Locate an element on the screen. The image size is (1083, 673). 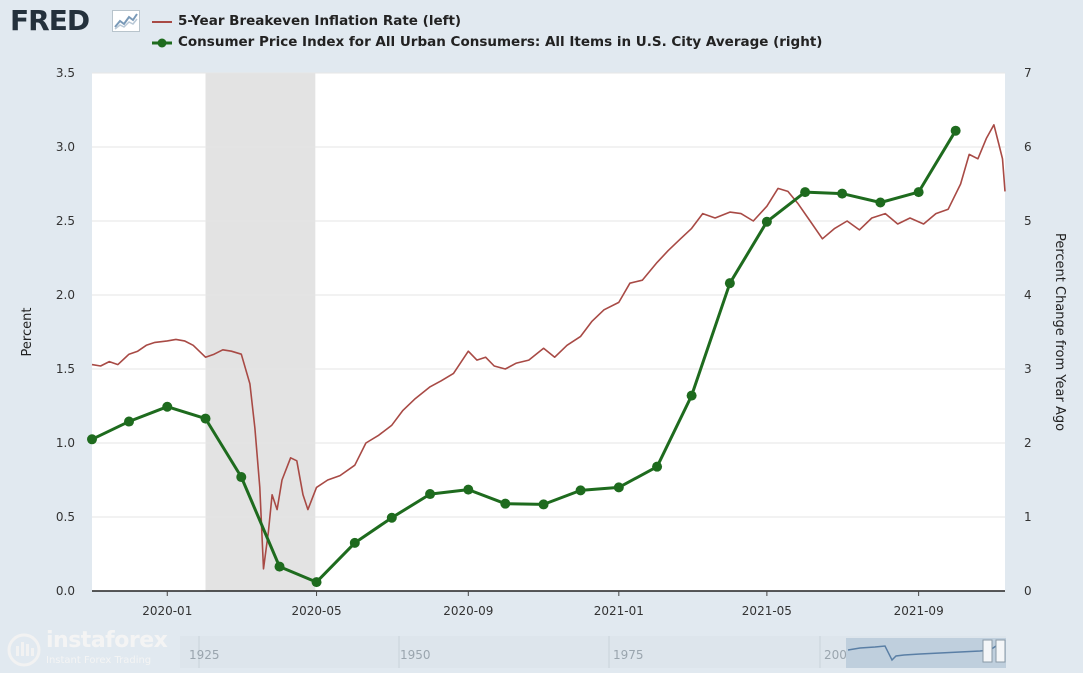
left-tick-label: 1.0 is located at coordinates (65, 443).